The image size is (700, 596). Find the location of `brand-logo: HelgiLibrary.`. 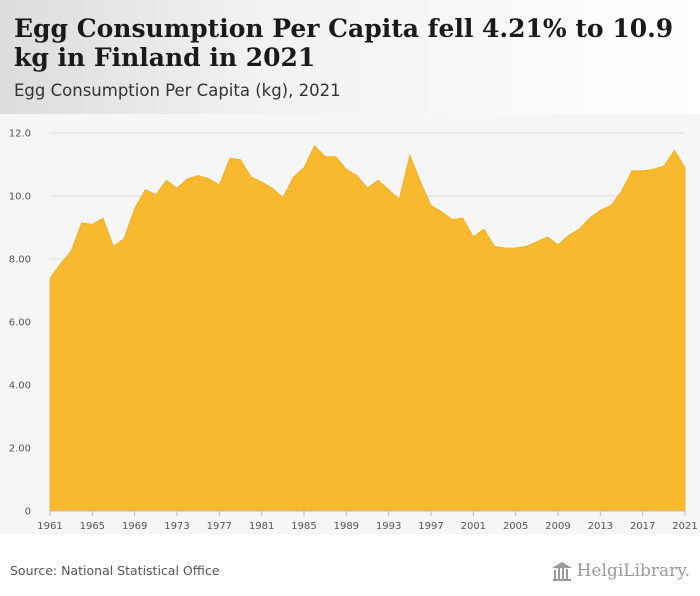

brand-logo: HelgiLibrary. is located at coordinates (620, 571).